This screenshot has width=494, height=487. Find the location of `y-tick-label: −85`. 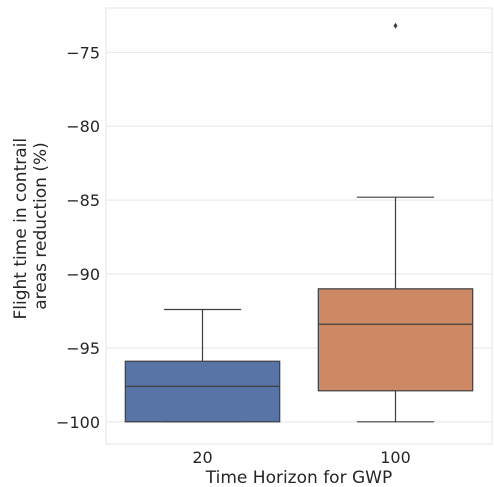

y-tick-label: −85 is located at coordinates (83, 200).